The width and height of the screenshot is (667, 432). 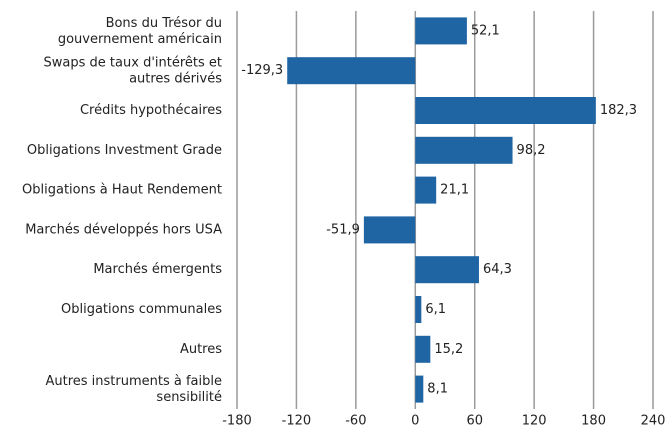 What do you see at coordinates (653, 421) in the screenshot?
I see `x-tick-label: 240` at bounding box center [653, 421].